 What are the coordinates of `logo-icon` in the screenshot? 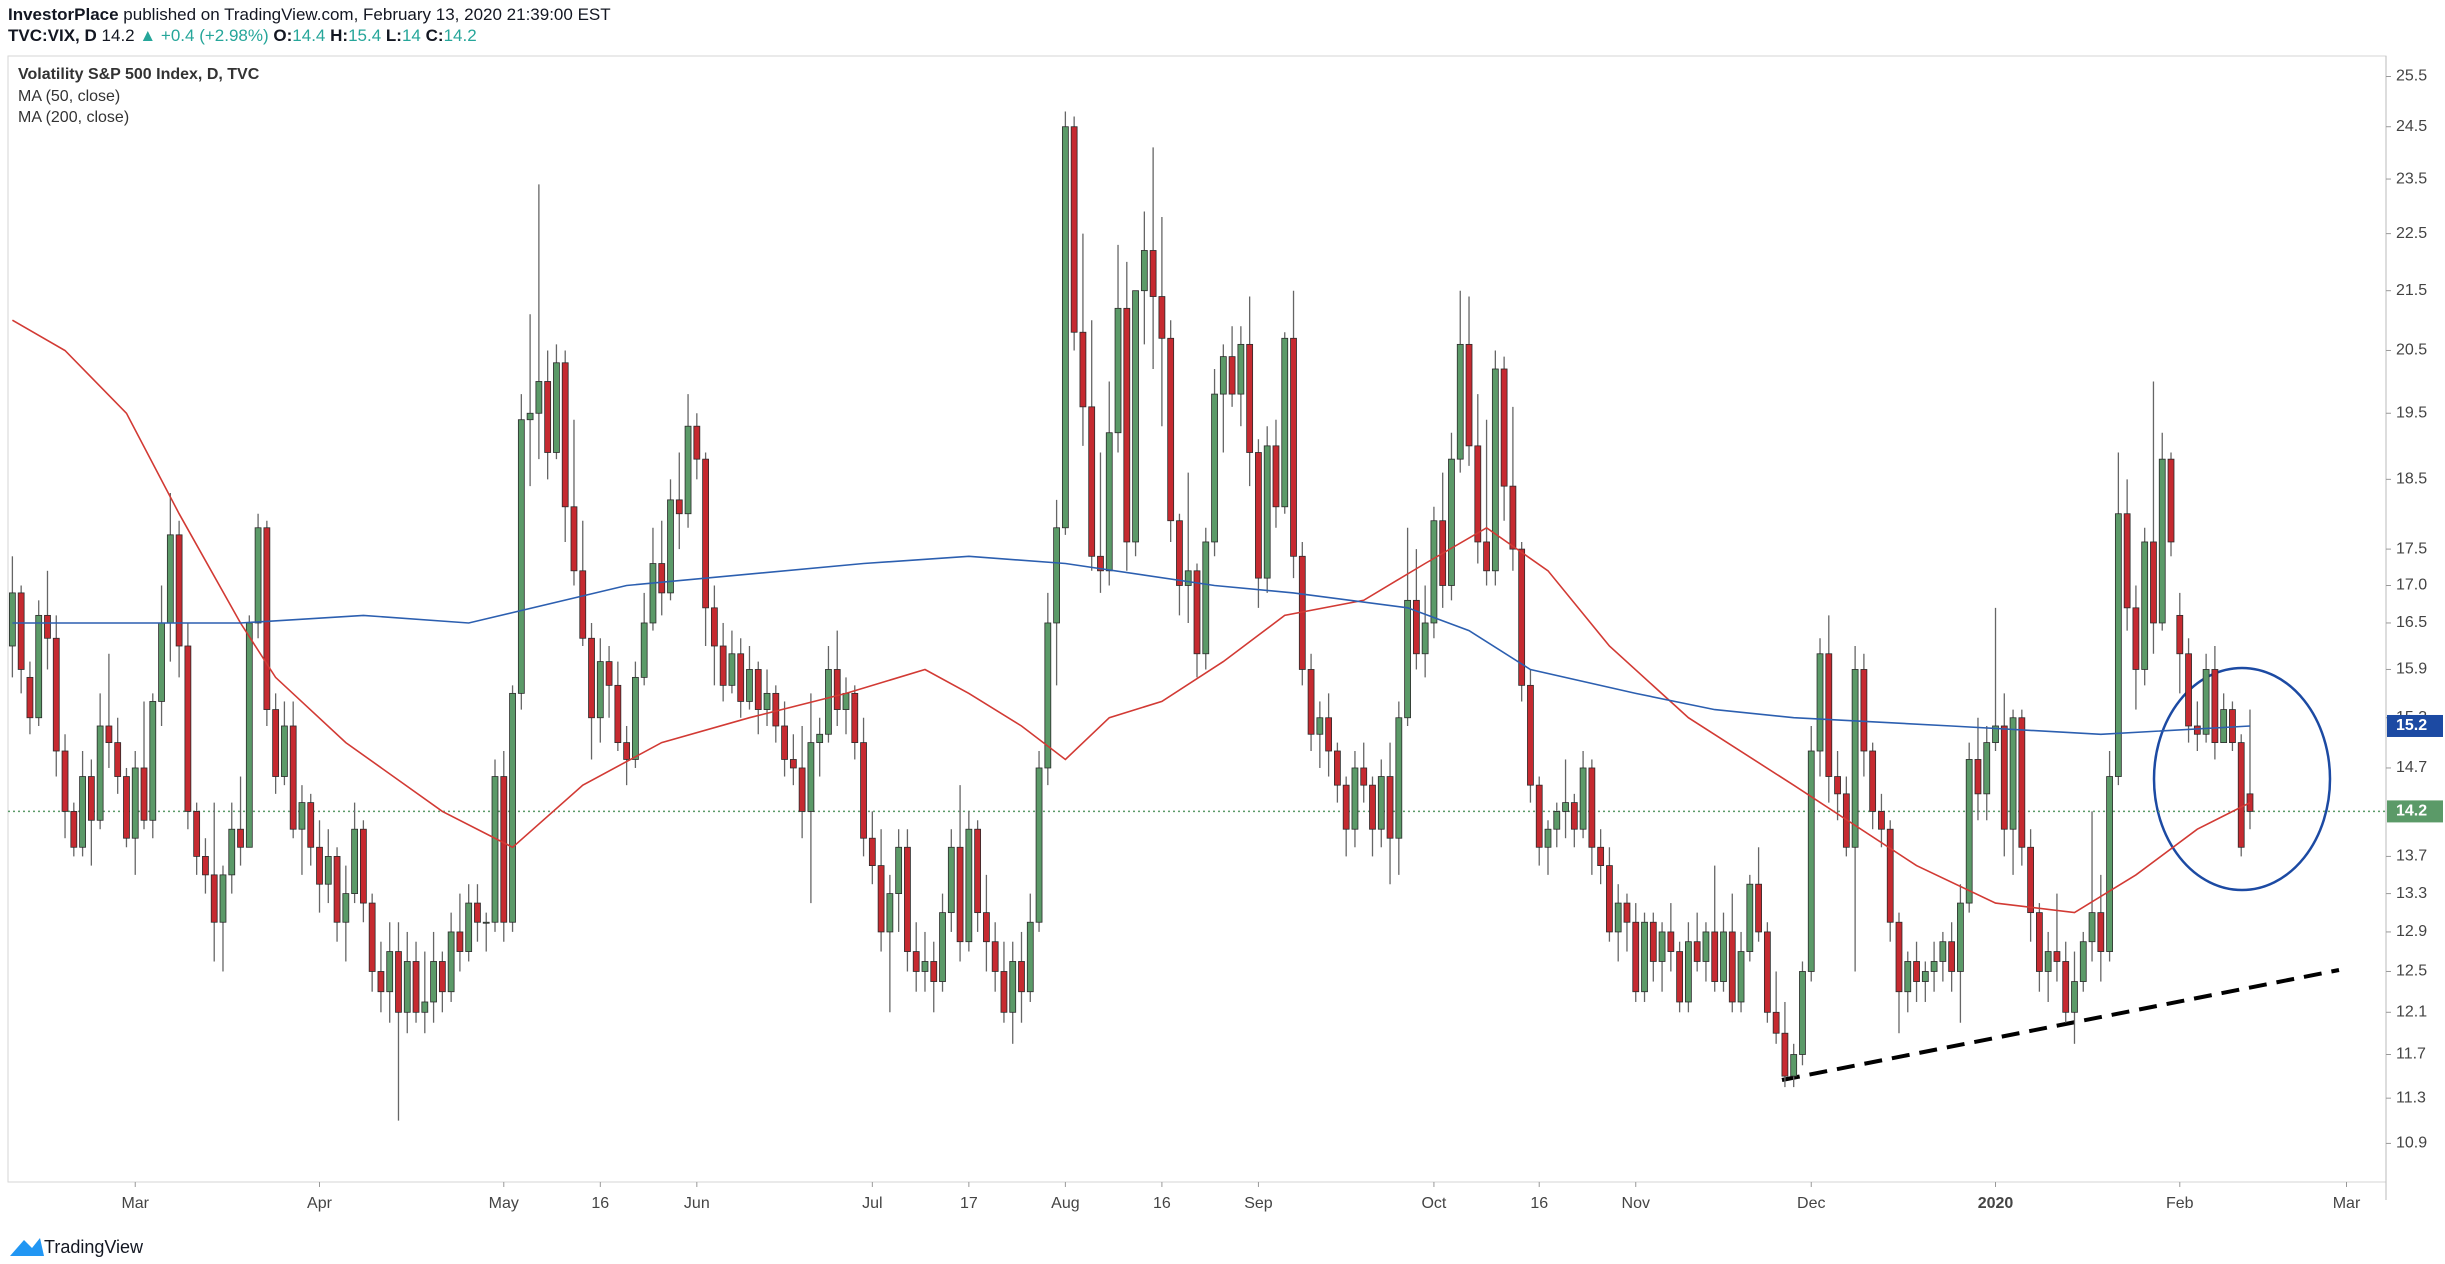 It's located at (27, 1247).